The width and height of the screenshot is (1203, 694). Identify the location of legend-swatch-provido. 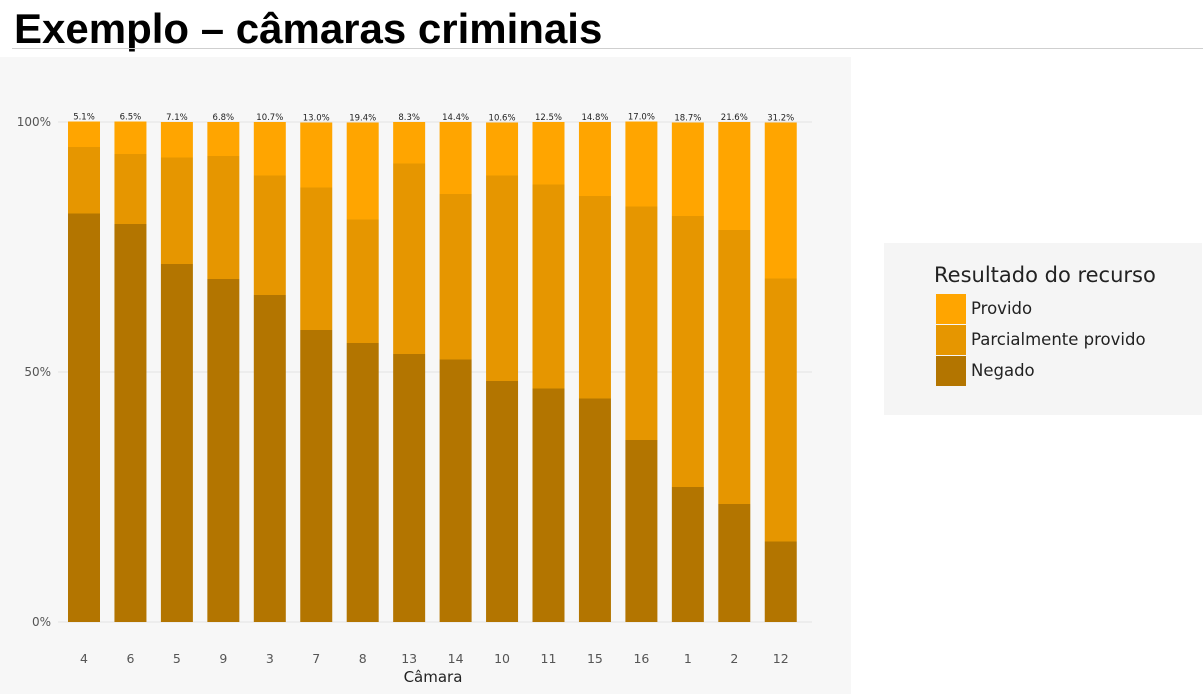
(951, 309).